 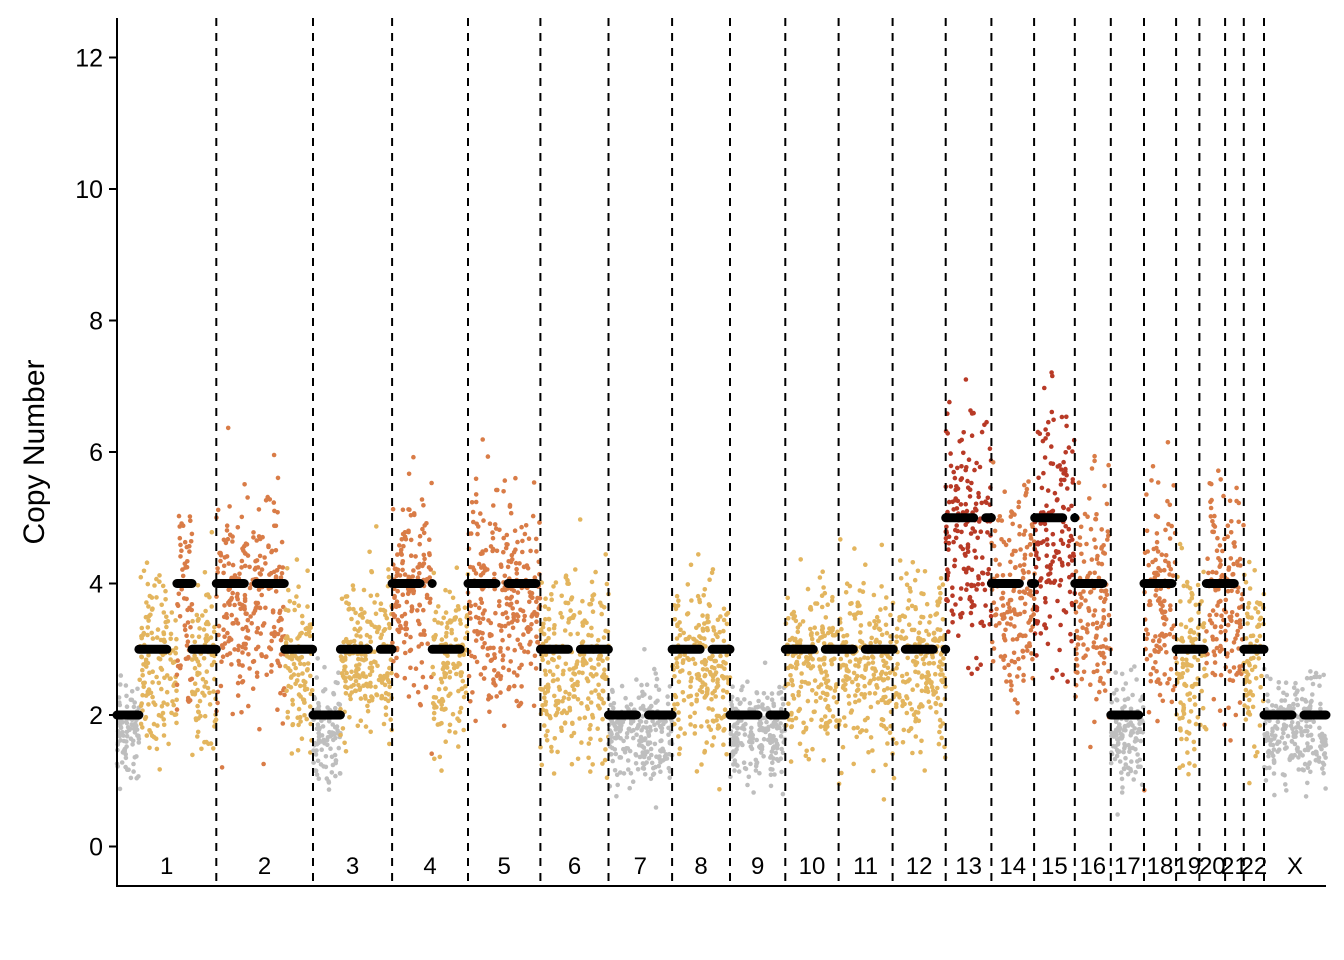 I want to click on chromosome-label: 11, so click(x=865, y=866).